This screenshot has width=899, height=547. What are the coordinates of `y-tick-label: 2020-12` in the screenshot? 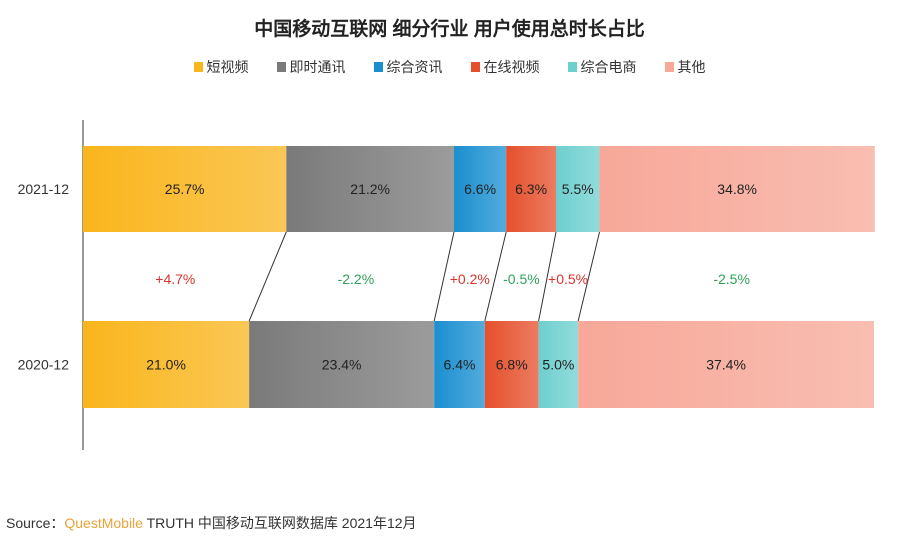 It's located at (44, 365).